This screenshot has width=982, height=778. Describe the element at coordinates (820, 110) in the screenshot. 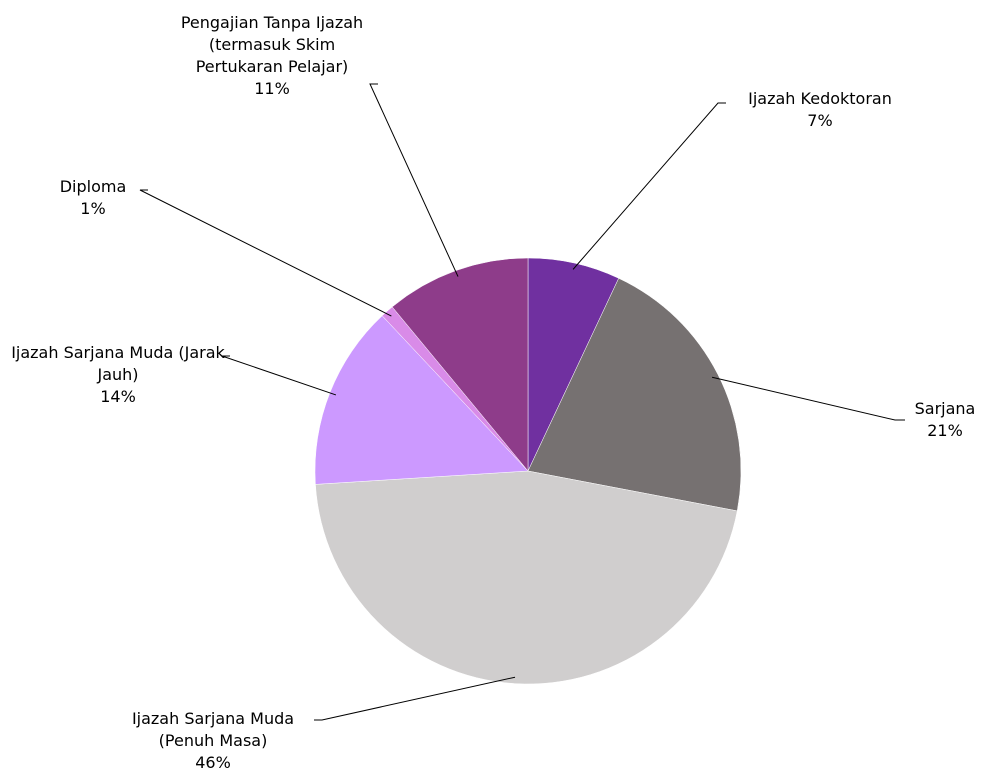

I see `slice-label: Ijazah Kedoktoran 7%` at that location.